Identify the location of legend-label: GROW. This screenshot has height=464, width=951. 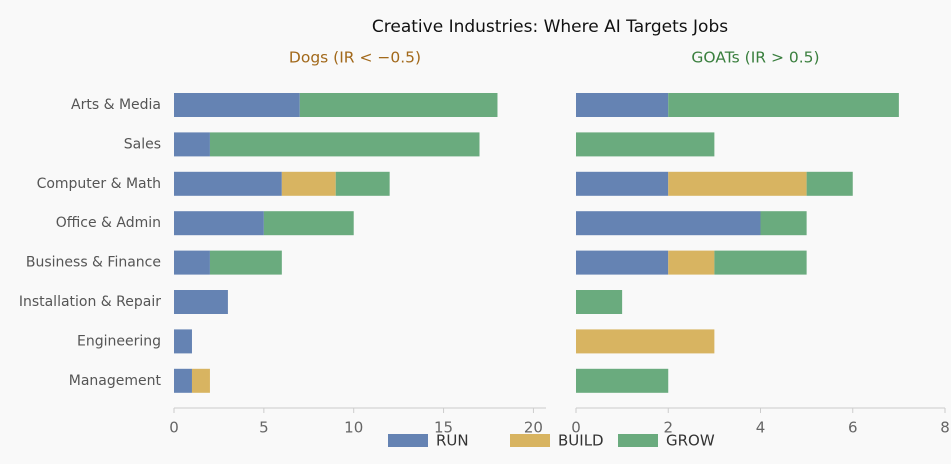
(690, 441).